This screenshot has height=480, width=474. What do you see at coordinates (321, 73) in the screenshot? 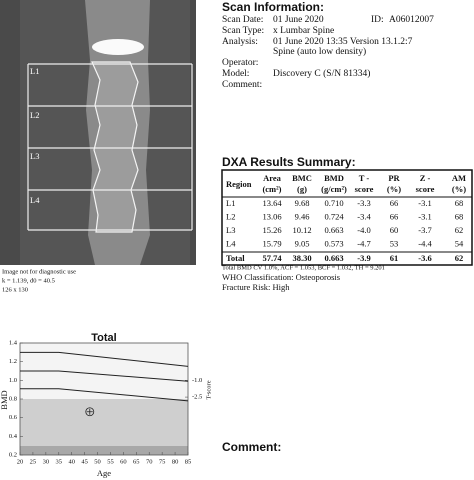
I see `value: Discovery C (S/N 81334)` at bounding box center [321, 73].